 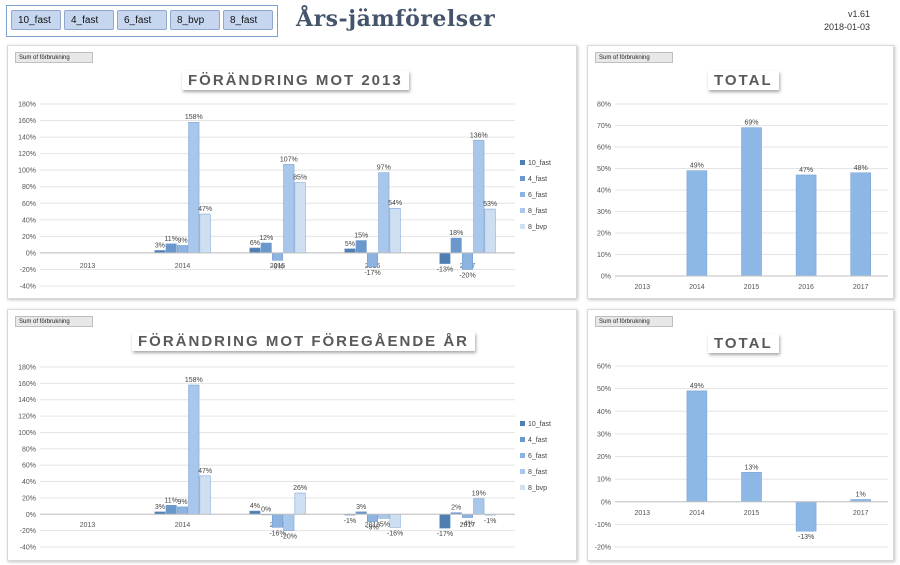 I want to click on slicer-item-8-bvp: 8_bvp, so click(x=195, y=20).